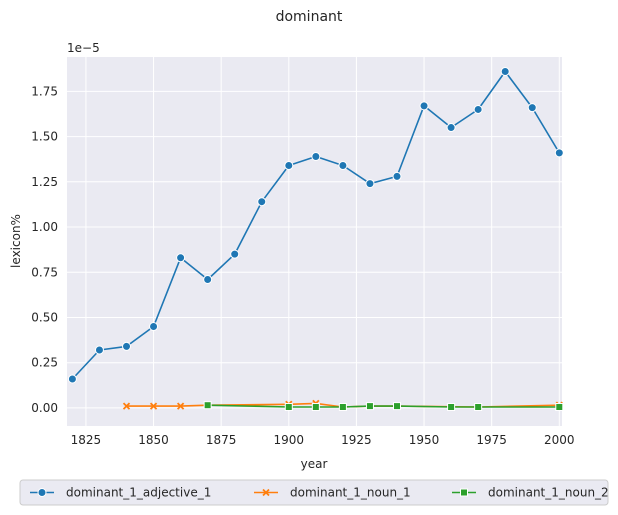 The width and height of the screenshot is (618, 515). What do you see at coordinates (221, 440) in the screenshot?
I see `x-tick-label: 1875` at bounding box center [221, 440].